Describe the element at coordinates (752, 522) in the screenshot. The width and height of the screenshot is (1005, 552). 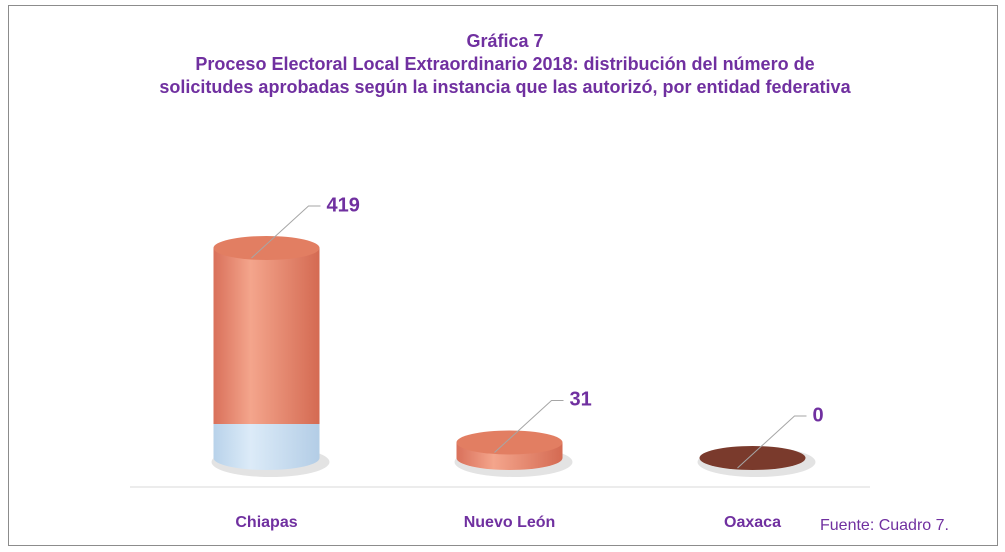
I see `x-tick-label: Oaxaca` at that location.